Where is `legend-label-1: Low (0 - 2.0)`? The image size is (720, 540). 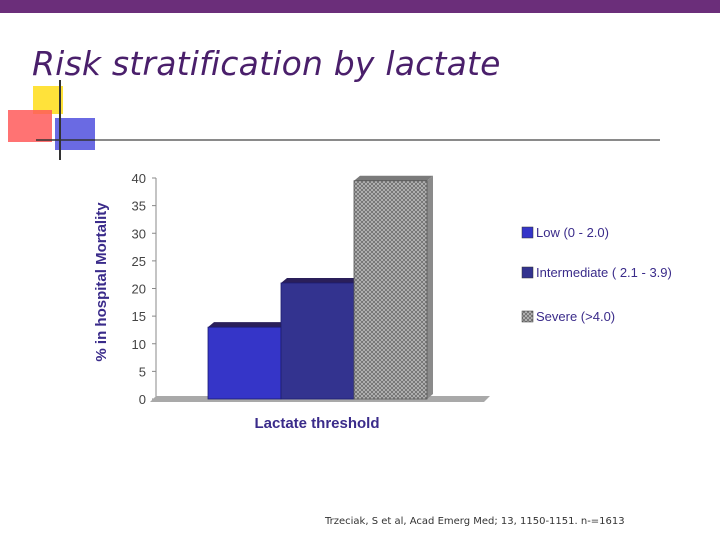 legend-label-1: Low (0 - 2.0) is located at coordinates (572, 232).